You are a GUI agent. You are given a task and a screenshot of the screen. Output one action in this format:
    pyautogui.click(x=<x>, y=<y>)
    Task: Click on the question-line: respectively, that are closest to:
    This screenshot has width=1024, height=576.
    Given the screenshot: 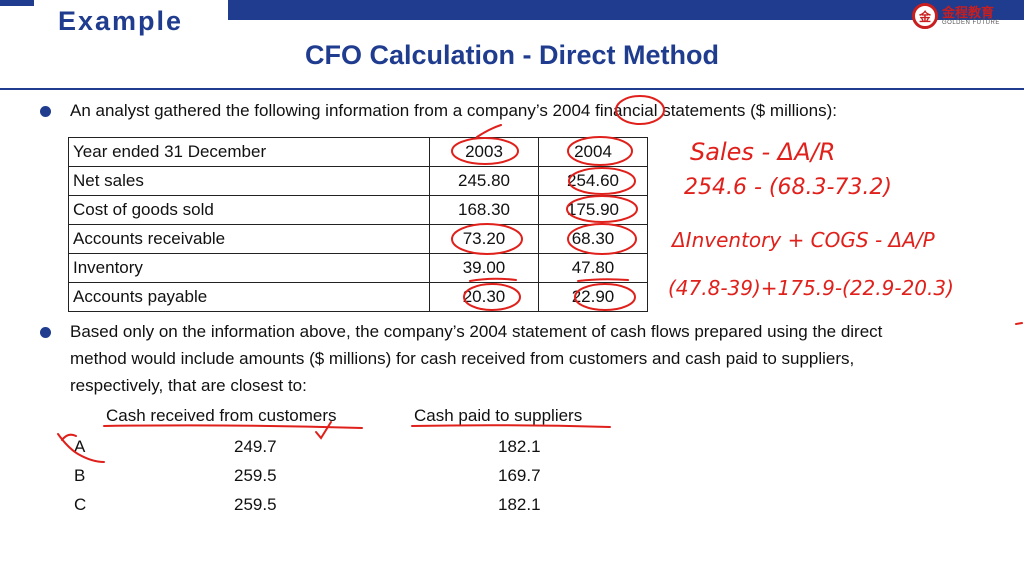 What is the action you would take?
    pyautogui.click(x=188, y=385)
    